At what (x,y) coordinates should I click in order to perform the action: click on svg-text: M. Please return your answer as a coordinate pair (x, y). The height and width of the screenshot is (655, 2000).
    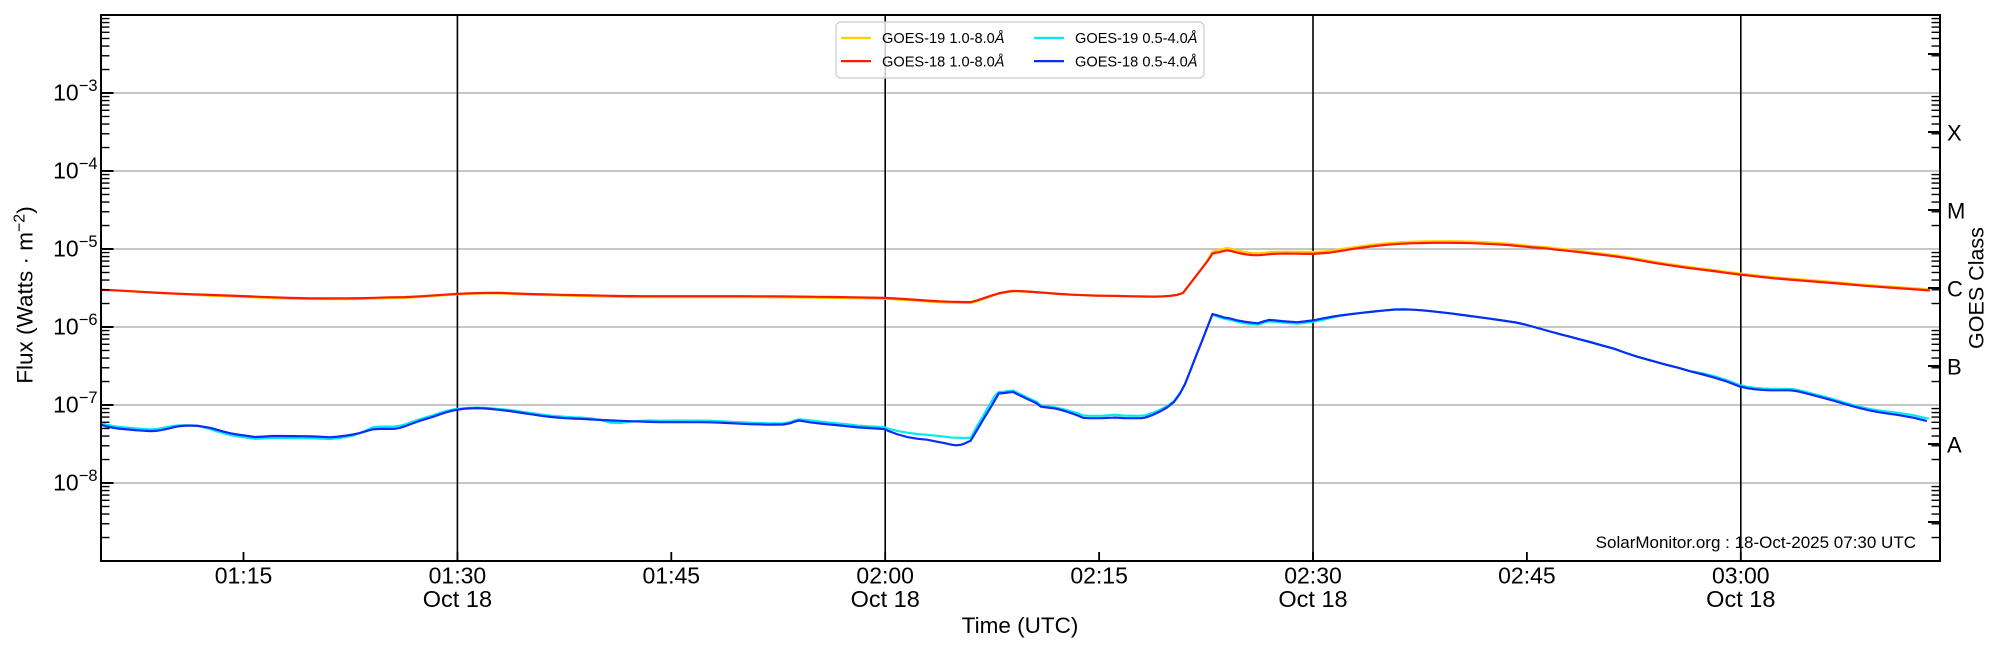
    Looking at the image, I should click on (1956, 211).